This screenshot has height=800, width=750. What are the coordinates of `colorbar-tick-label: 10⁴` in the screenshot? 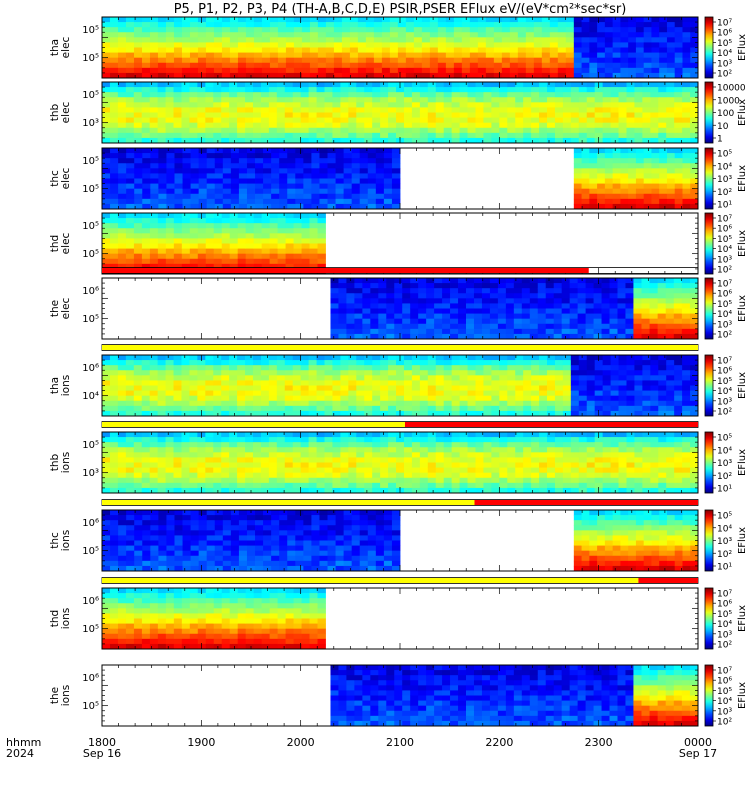 It's located at (724, 392).